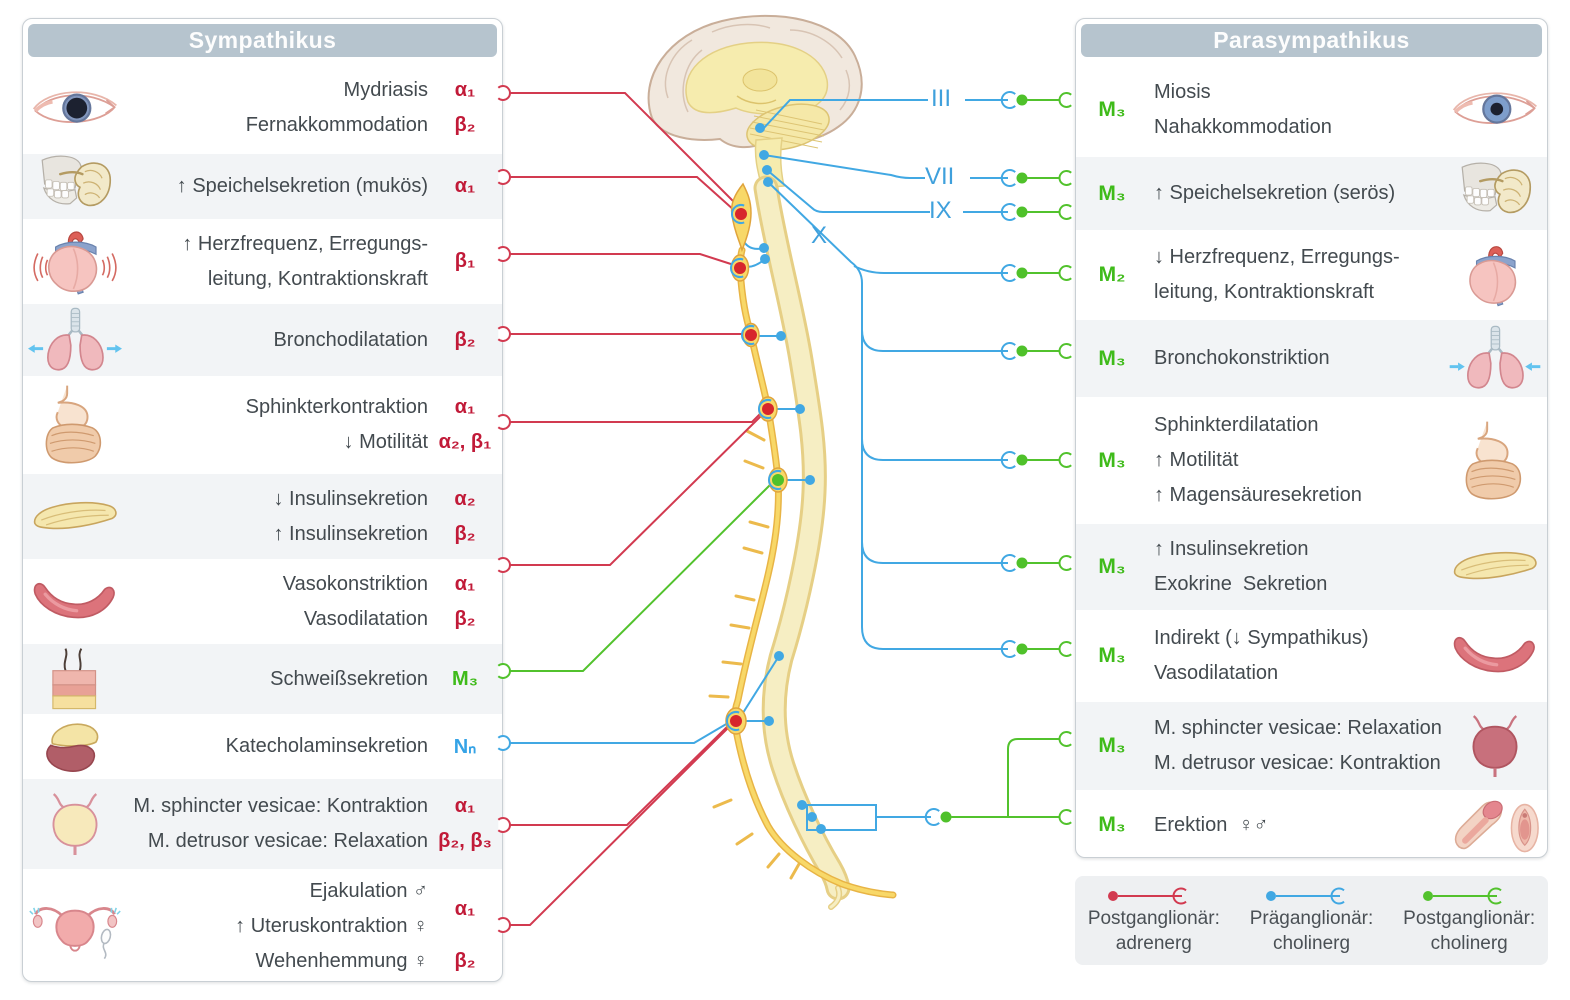 The height and width of the screenshot is (1000, 1570). What do you see at coordinates (465, 824) in the screenshot?
I see `receptor-column: α₁ β₂, β₃` at bounding box center [465, 824].